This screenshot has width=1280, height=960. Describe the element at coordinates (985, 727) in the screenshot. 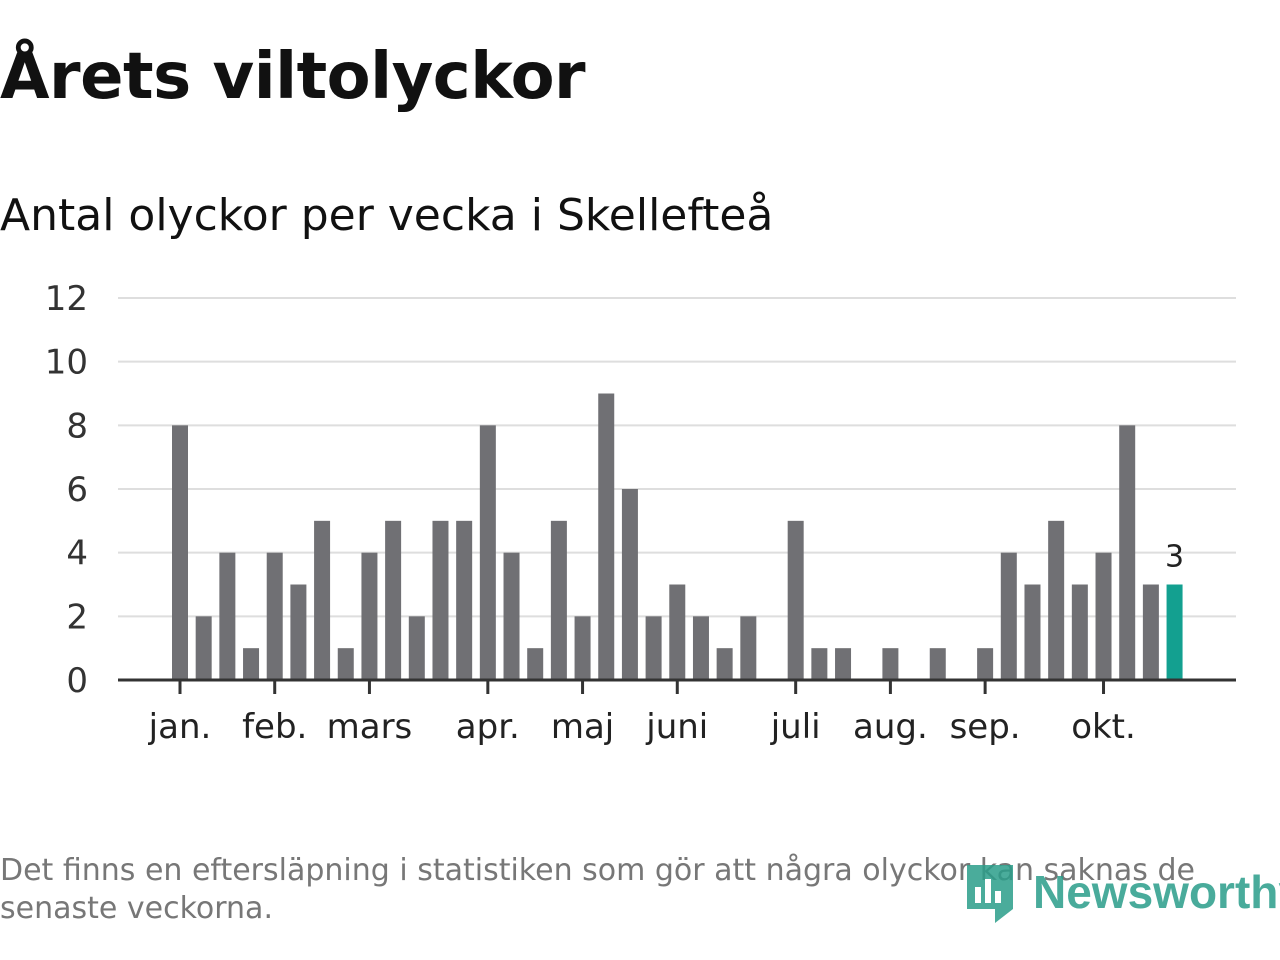

I see `x-tick-label: sep.` at that location.